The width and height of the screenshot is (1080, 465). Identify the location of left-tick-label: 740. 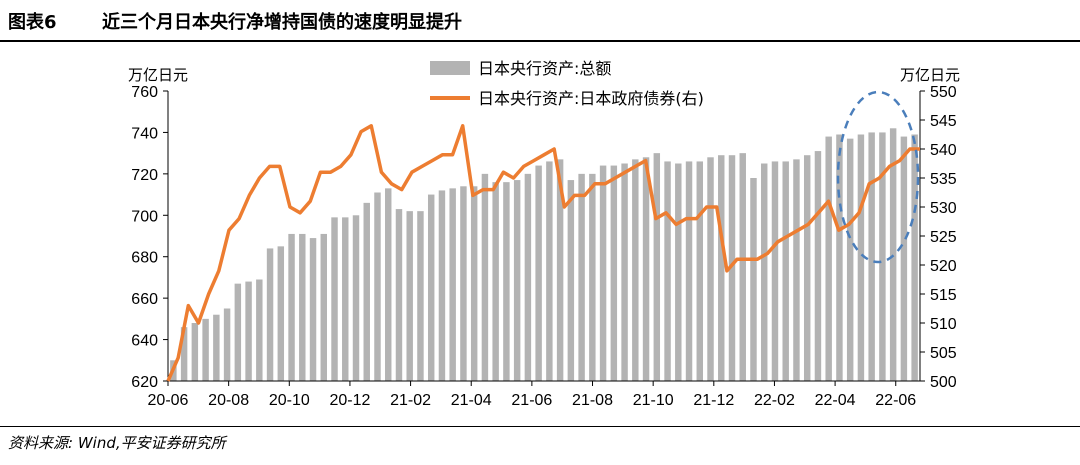
(144, 133).